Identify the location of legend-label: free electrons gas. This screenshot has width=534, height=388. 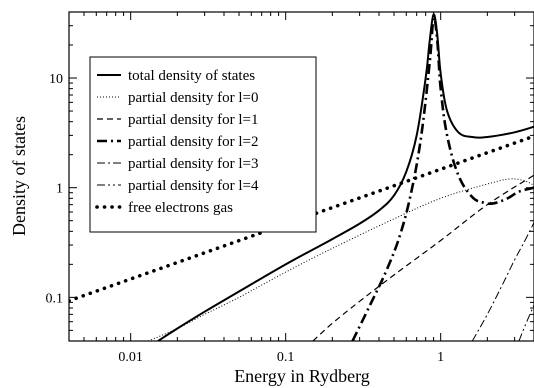
(180, 208).